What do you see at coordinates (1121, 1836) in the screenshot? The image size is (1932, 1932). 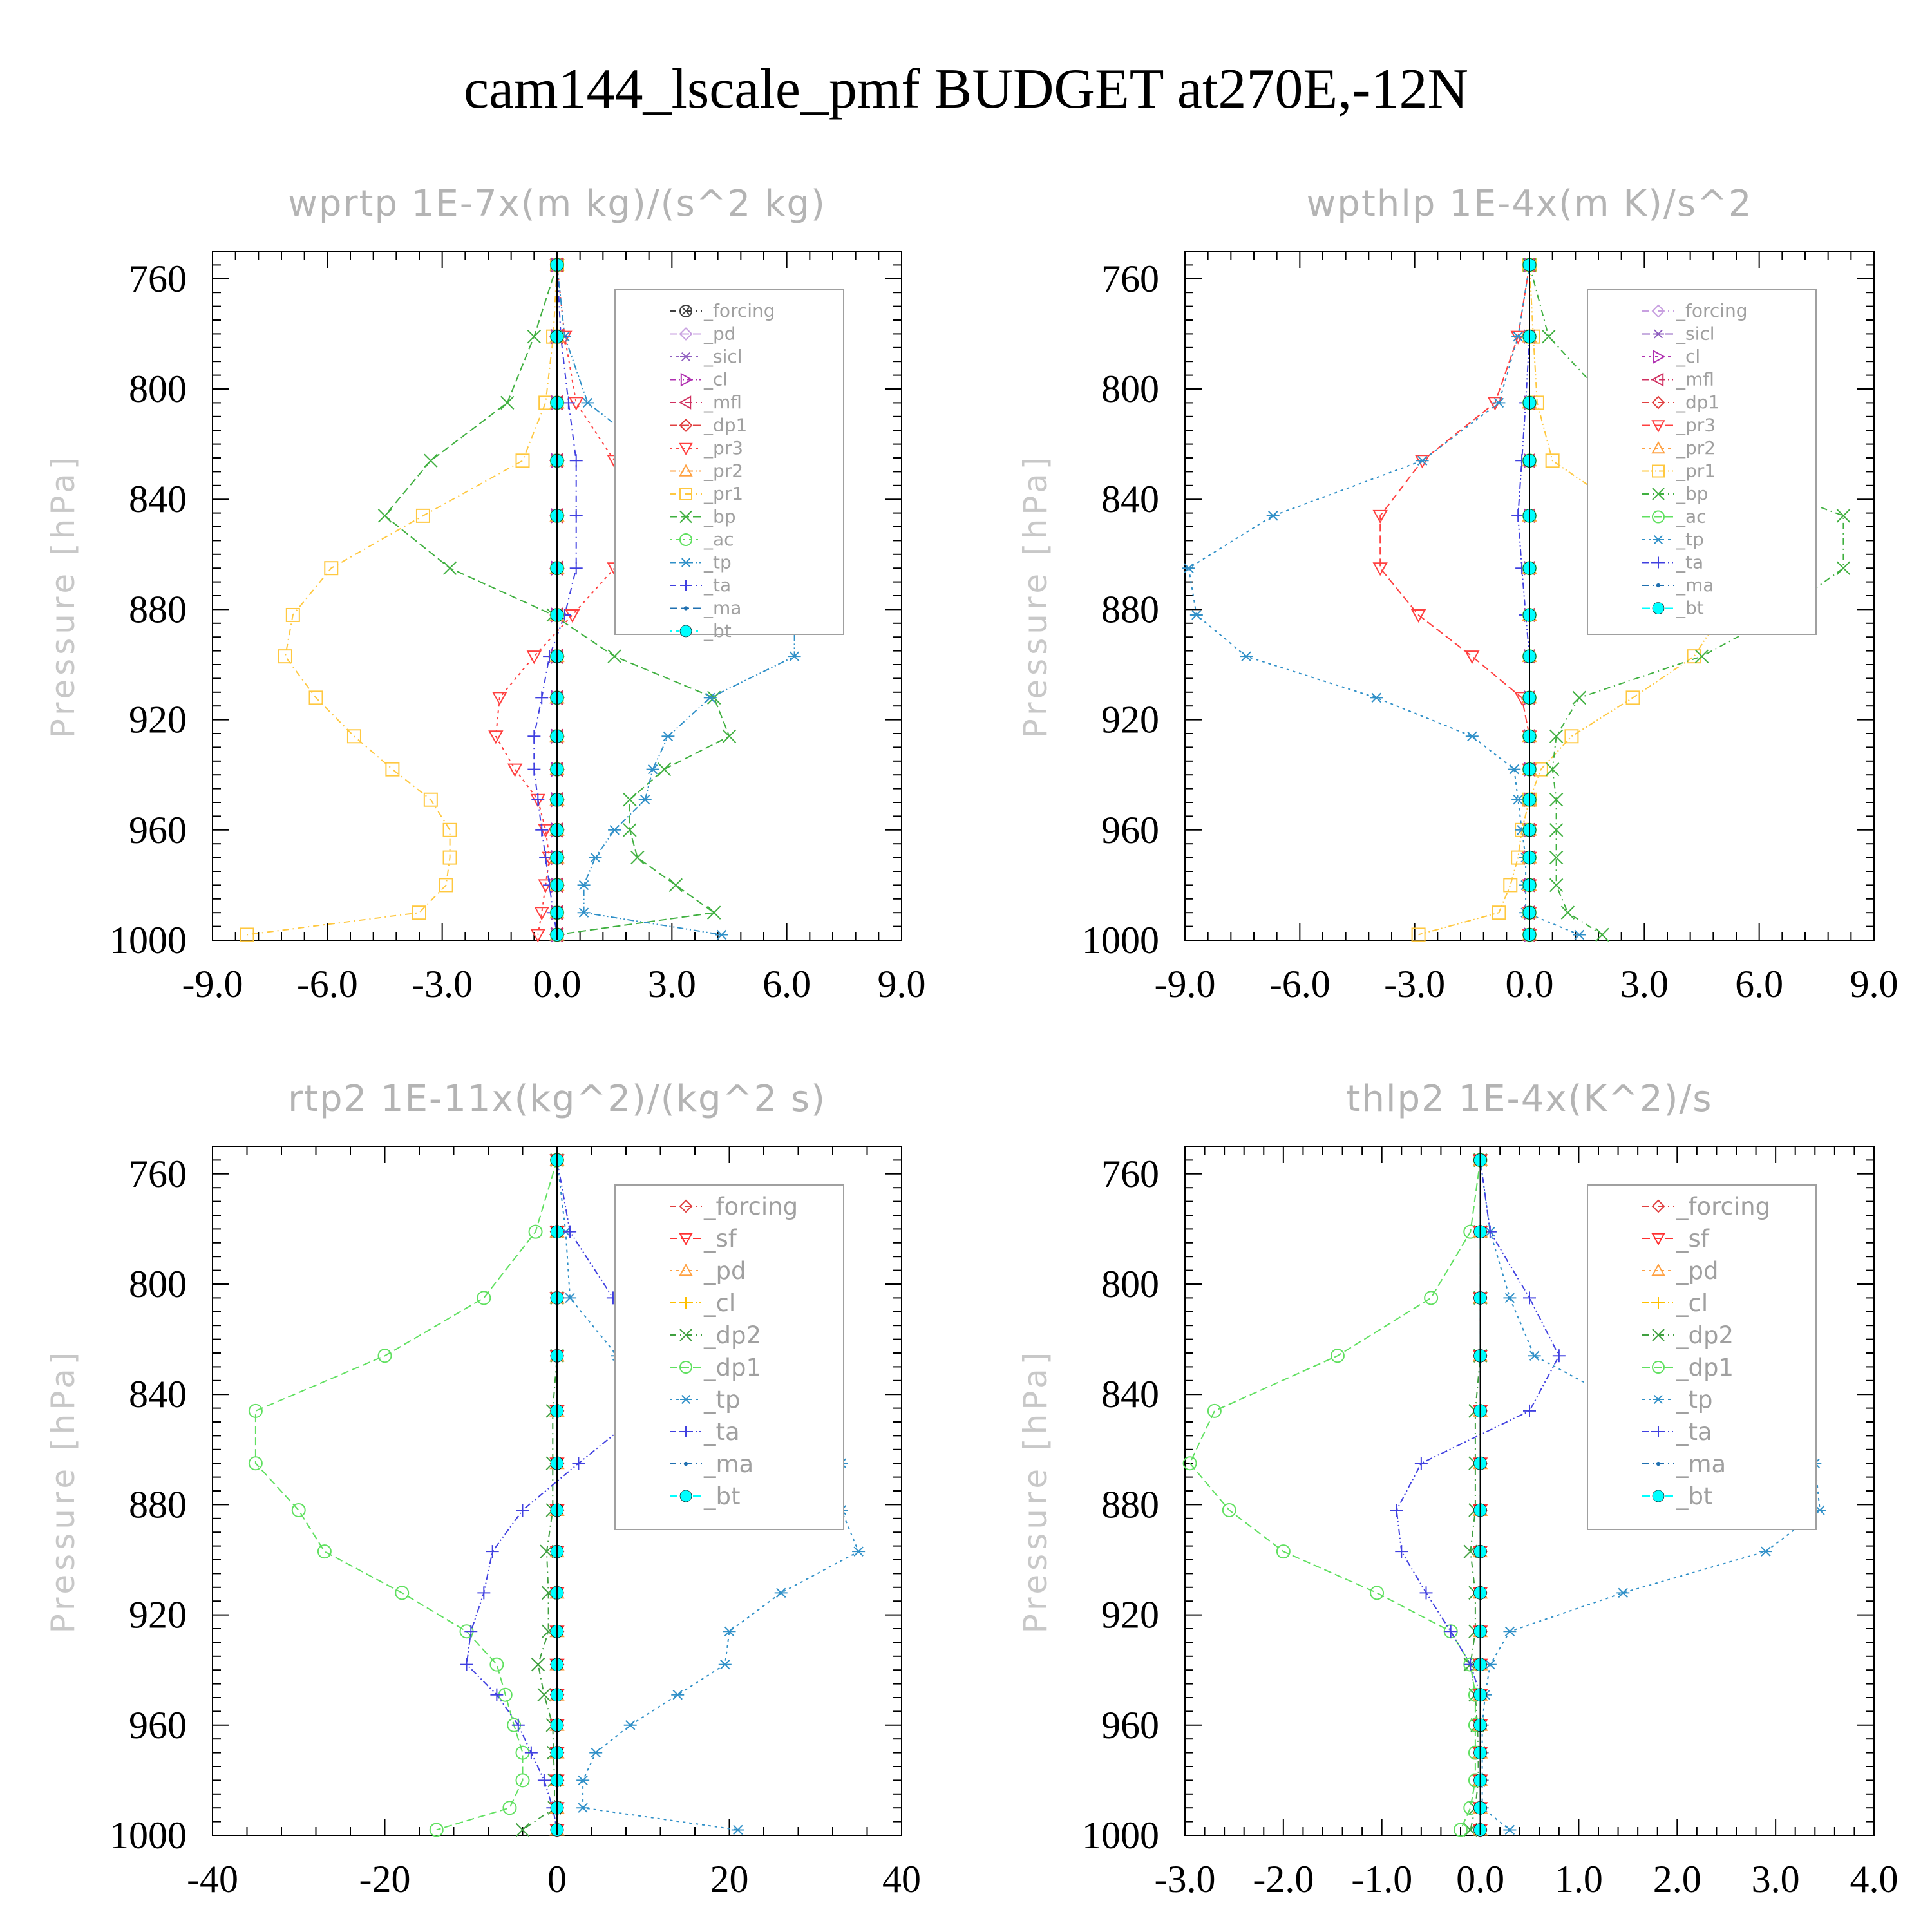 I see `y-tick-label: 1000` at bounding box center [1121, 1836].